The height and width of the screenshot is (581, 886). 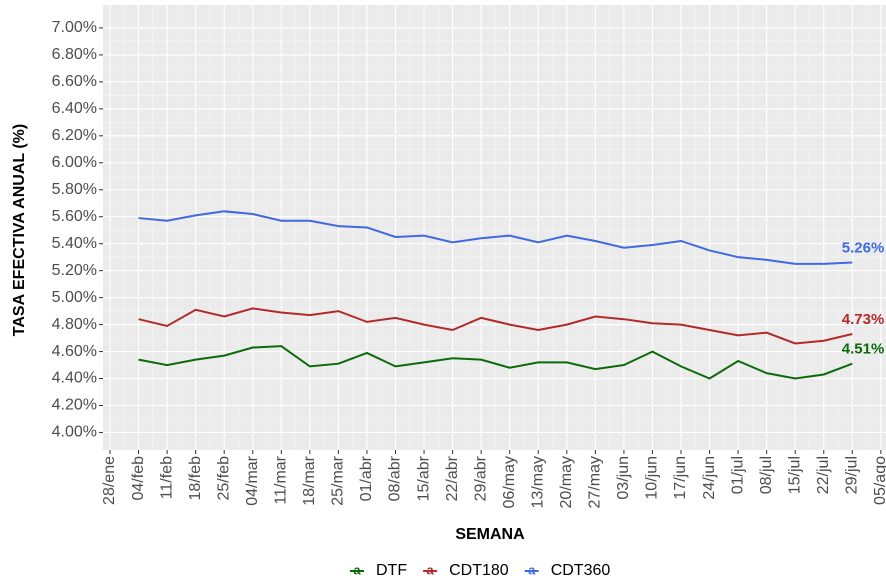 What do you see at coordinates (366, 478) in the screenshot?
I see `x-tick-label: 01/abr` at bounding box center [366, 478].